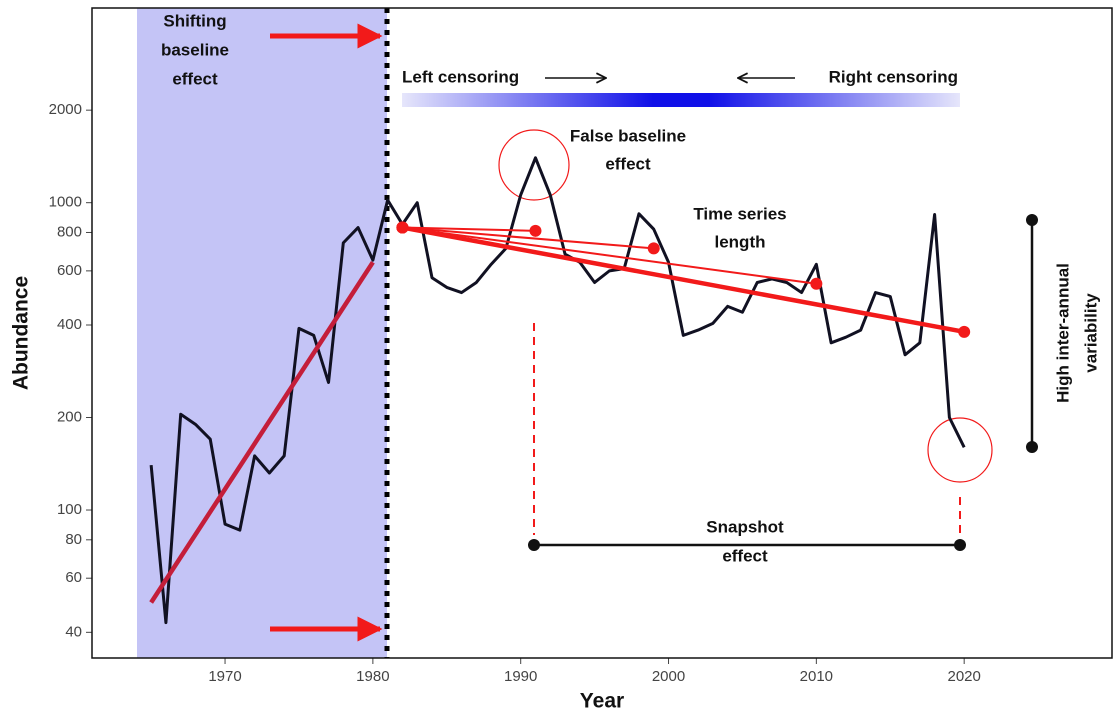 The height and width of the screenshot is (715, 1115). Describe the element at coordinates (69, 270) in the screenshot. I see `y-tick-label: 600` at that location.